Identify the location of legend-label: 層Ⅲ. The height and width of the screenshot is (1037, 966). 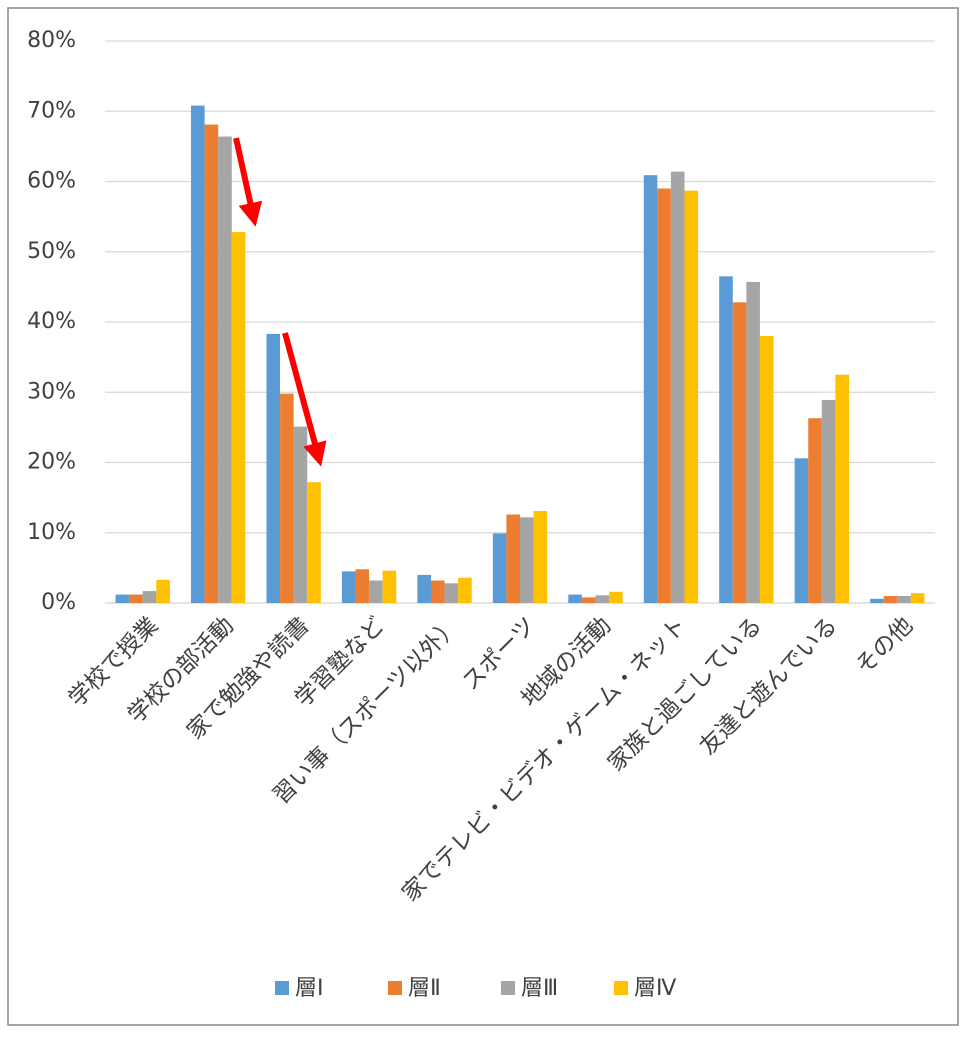
(539, 988).